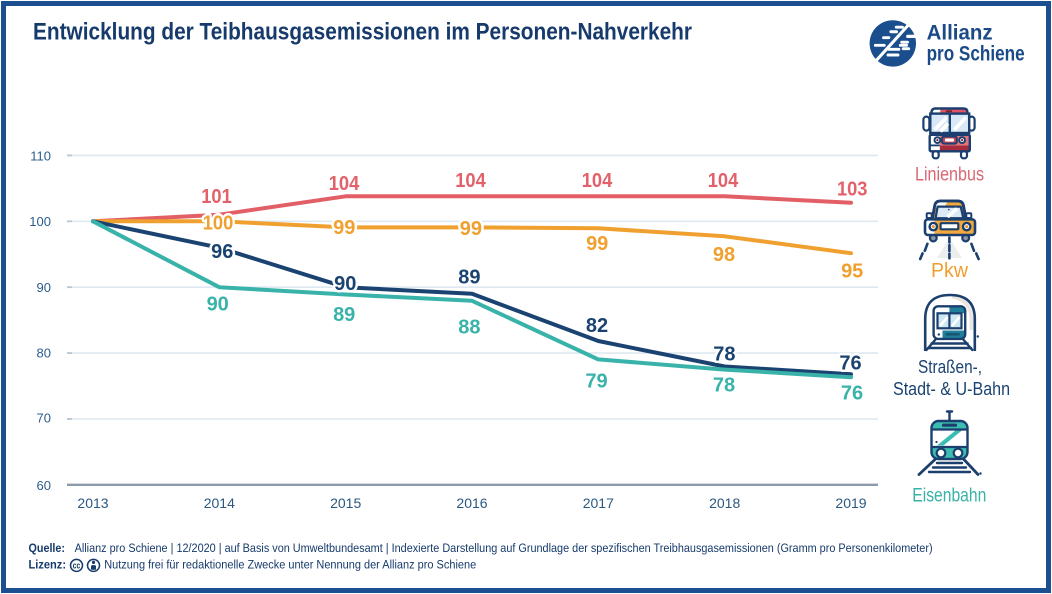 The width and height of the screenshot is (1052, 594). Describe the element at coordinates (44, 352) in the screenshot. I see `svg-text: 80` at that location.